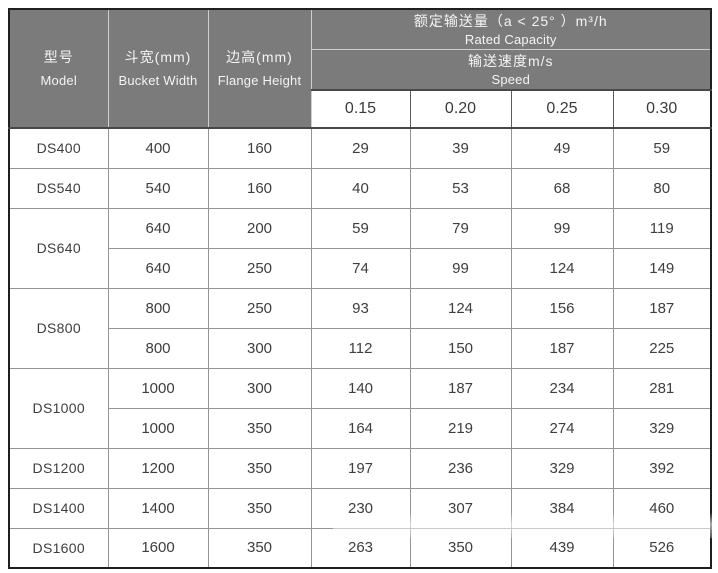 Image resolution: width=718 pixels, height=573 pixels. Describe the element at coordinates (58, 148) in the screenshot. I see `model-cell: DS400` at that location.